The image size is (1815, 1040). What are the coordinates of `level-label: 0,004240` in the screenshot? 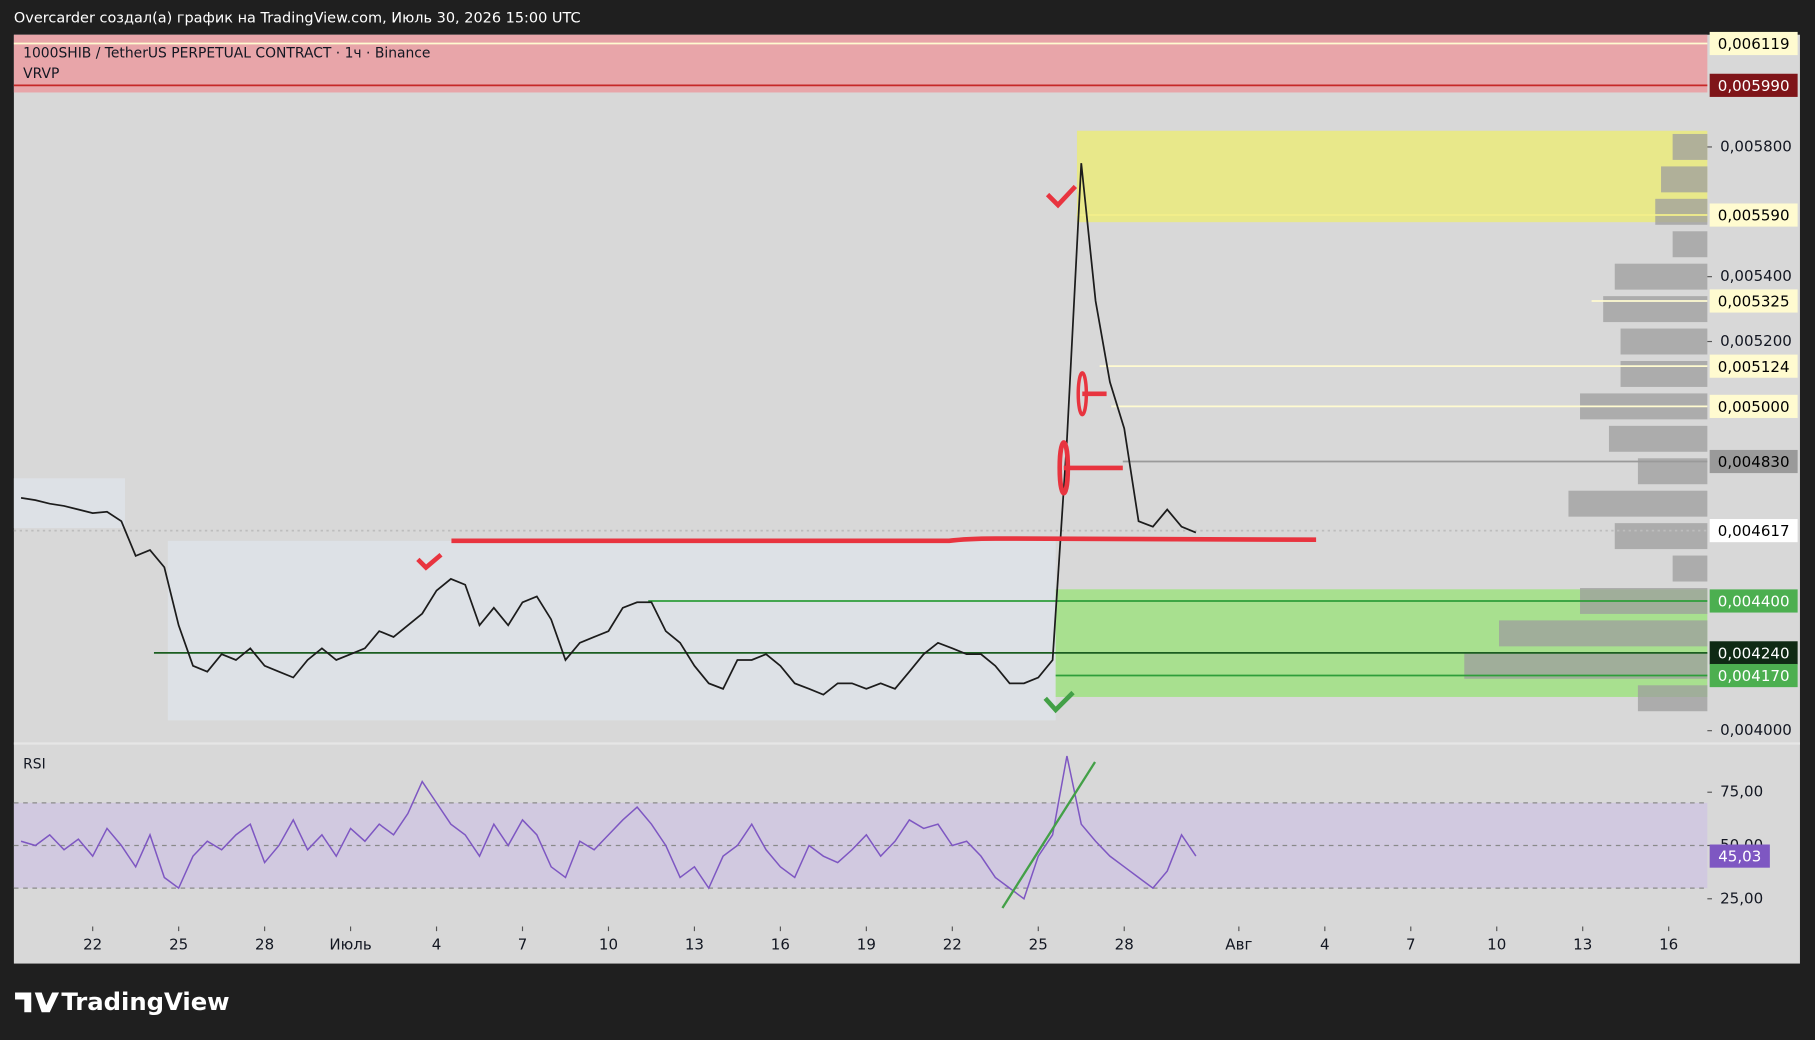 It's located at (1754, 654).